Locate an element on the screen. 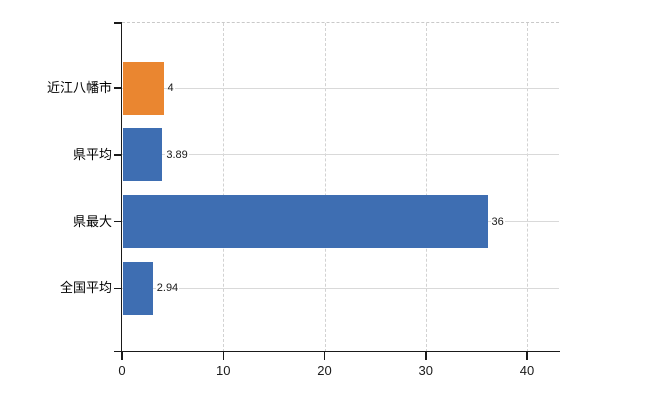  x-axis-tick-label: 0 is located at coordinates (122, 370).